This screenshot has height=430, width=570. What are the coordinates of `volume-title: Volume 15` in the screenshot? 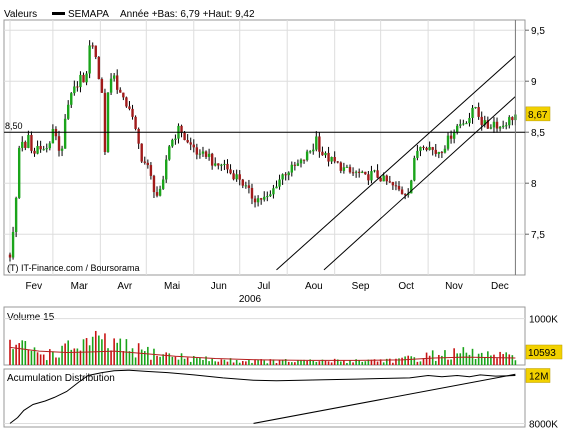 It's located at (31, 317).